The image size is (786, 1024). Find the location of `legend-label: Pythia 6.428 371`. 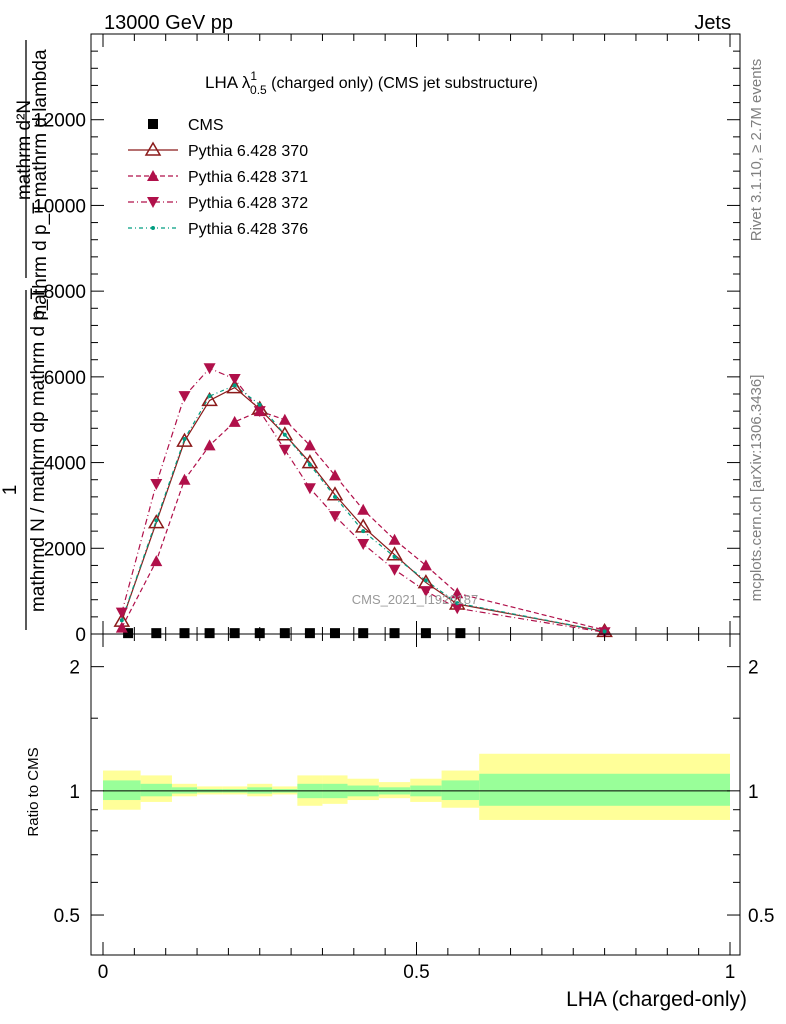

legend-label: Pythia 6.428 371 is located at coordinates (248, 177).